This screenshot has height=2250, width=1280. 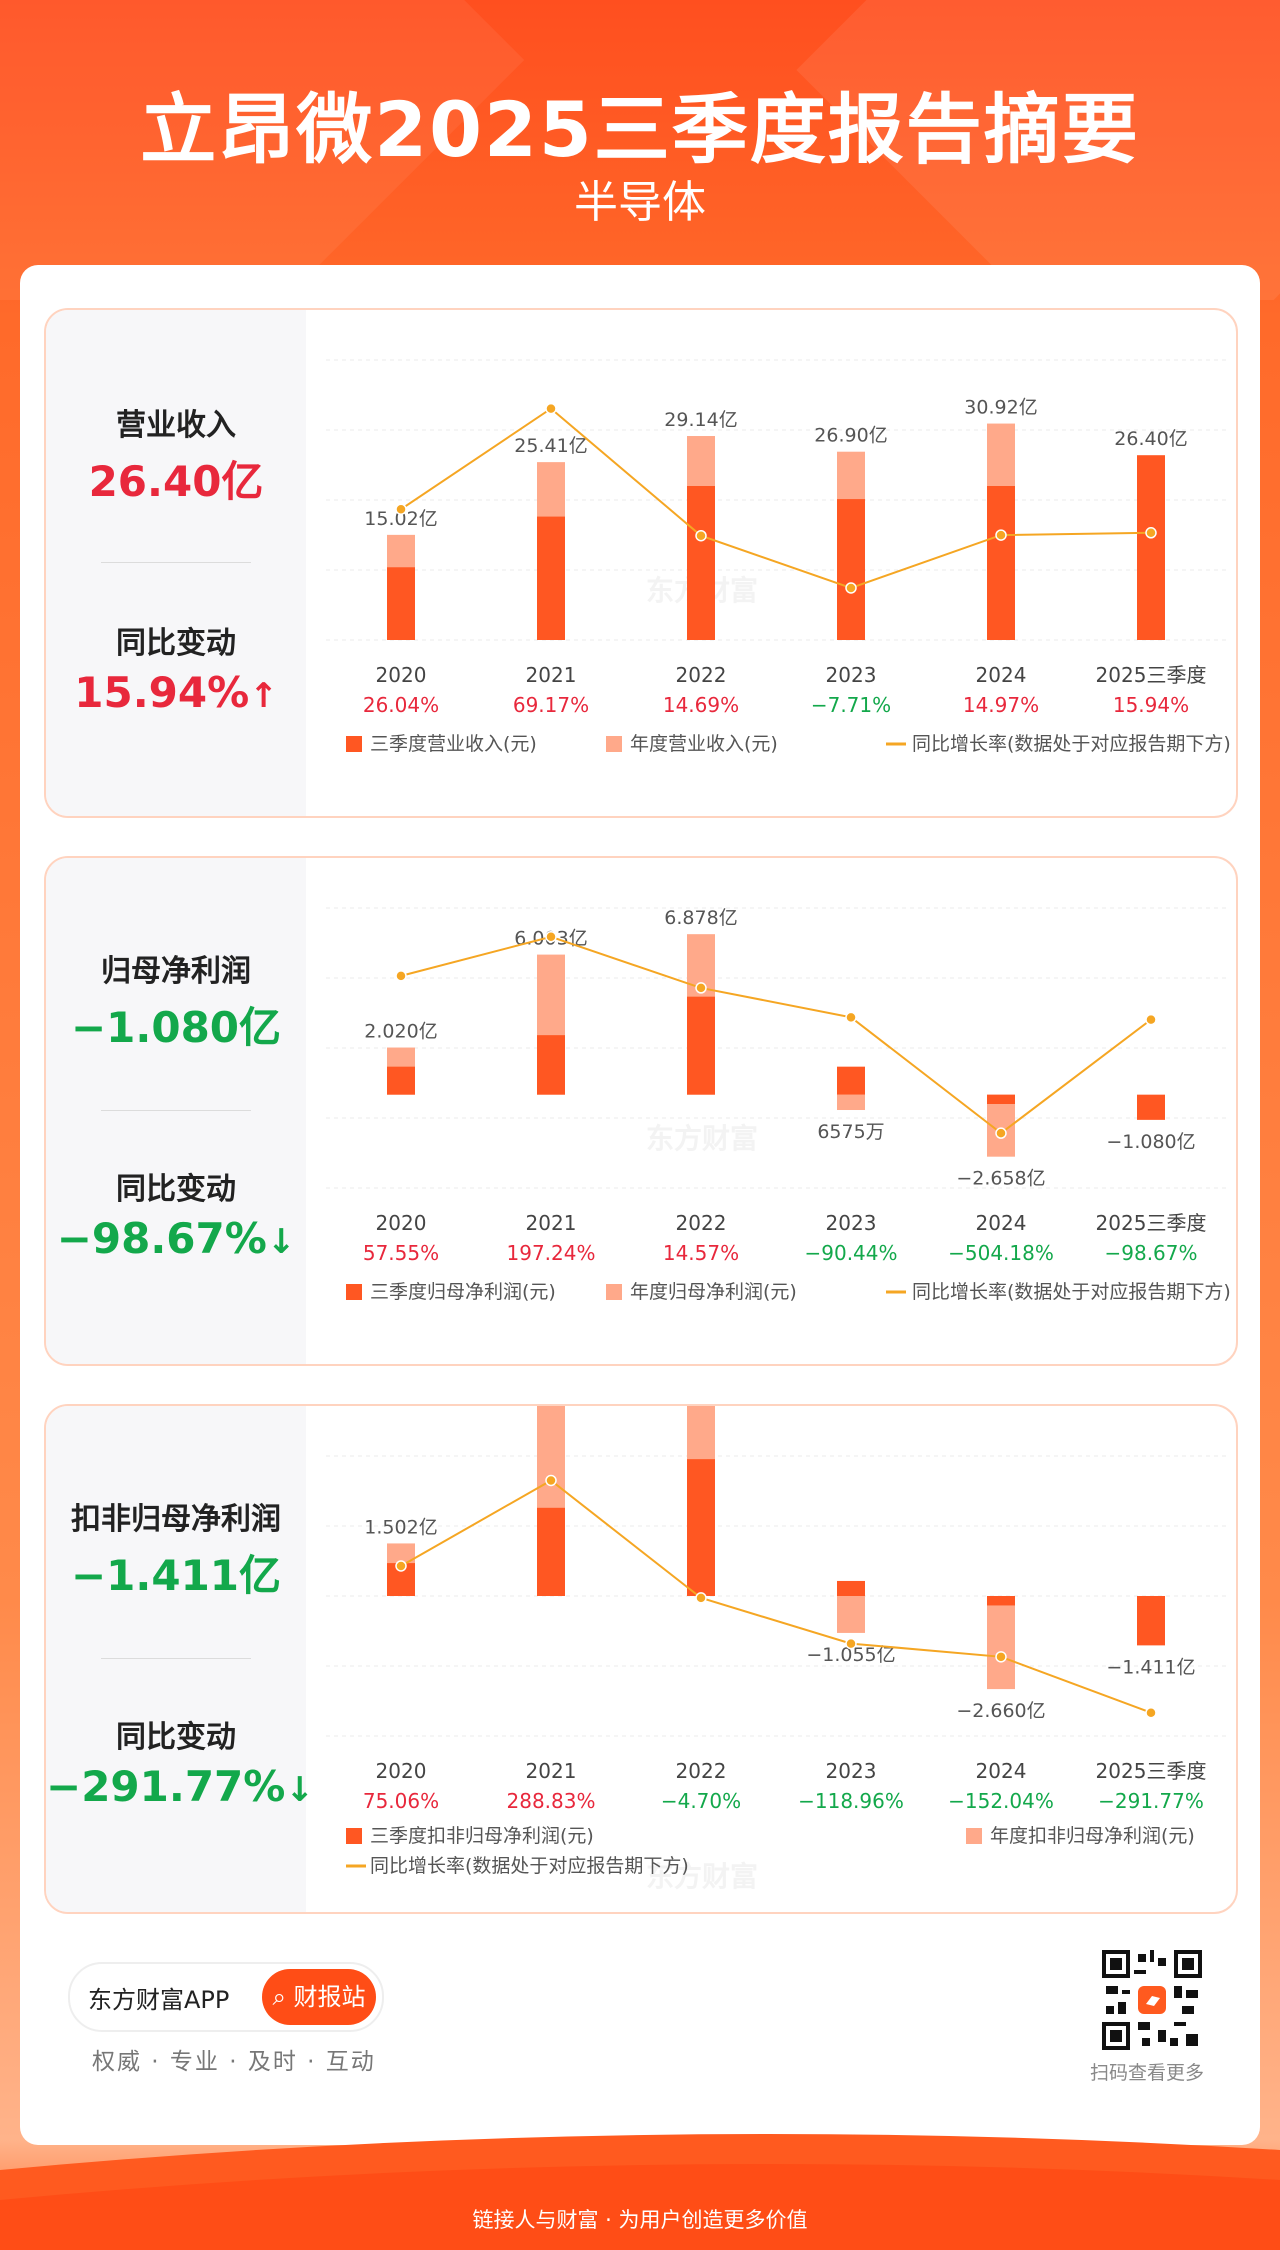 What do you see at coordinates (551, 1801) in the screenshot?
I see `growth-label: 288.83%` at bounding box center [551, 1801].